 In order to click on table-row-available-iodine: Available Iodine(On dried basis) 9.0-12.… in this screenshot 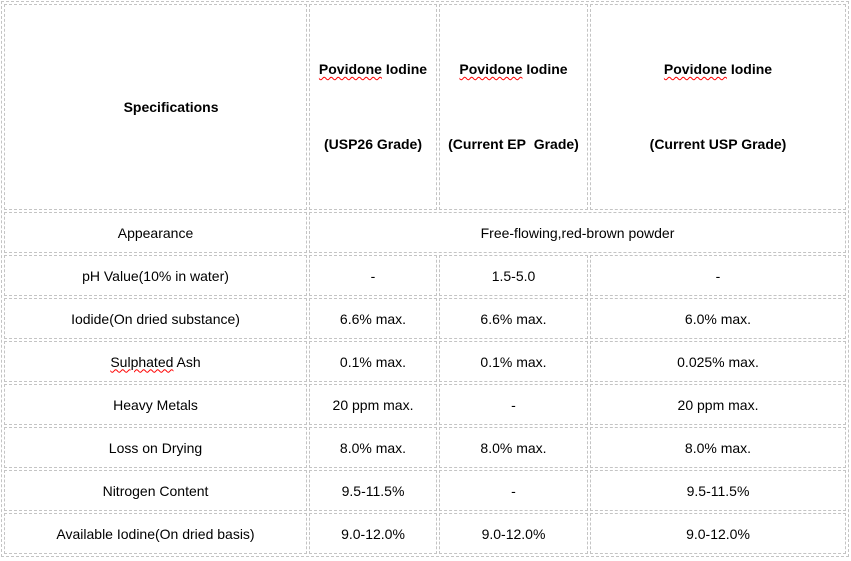, I will do `click(425, 533)`.